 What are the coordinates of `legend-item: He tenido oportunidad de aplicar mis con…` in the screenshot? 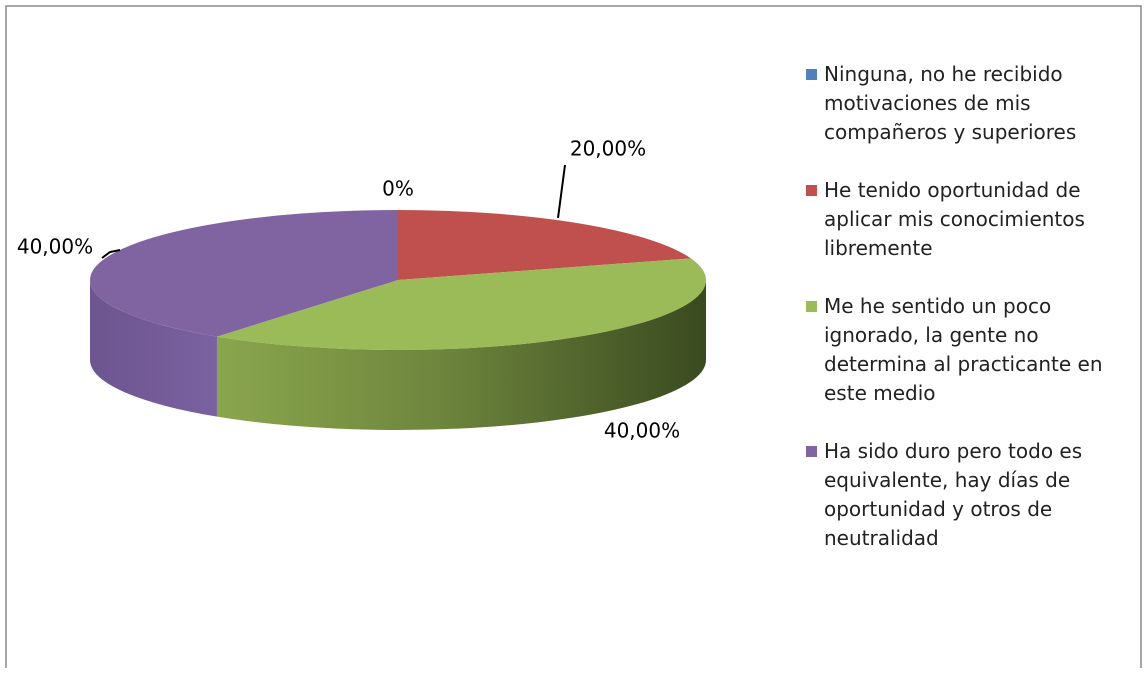 It's located at (966, 219).